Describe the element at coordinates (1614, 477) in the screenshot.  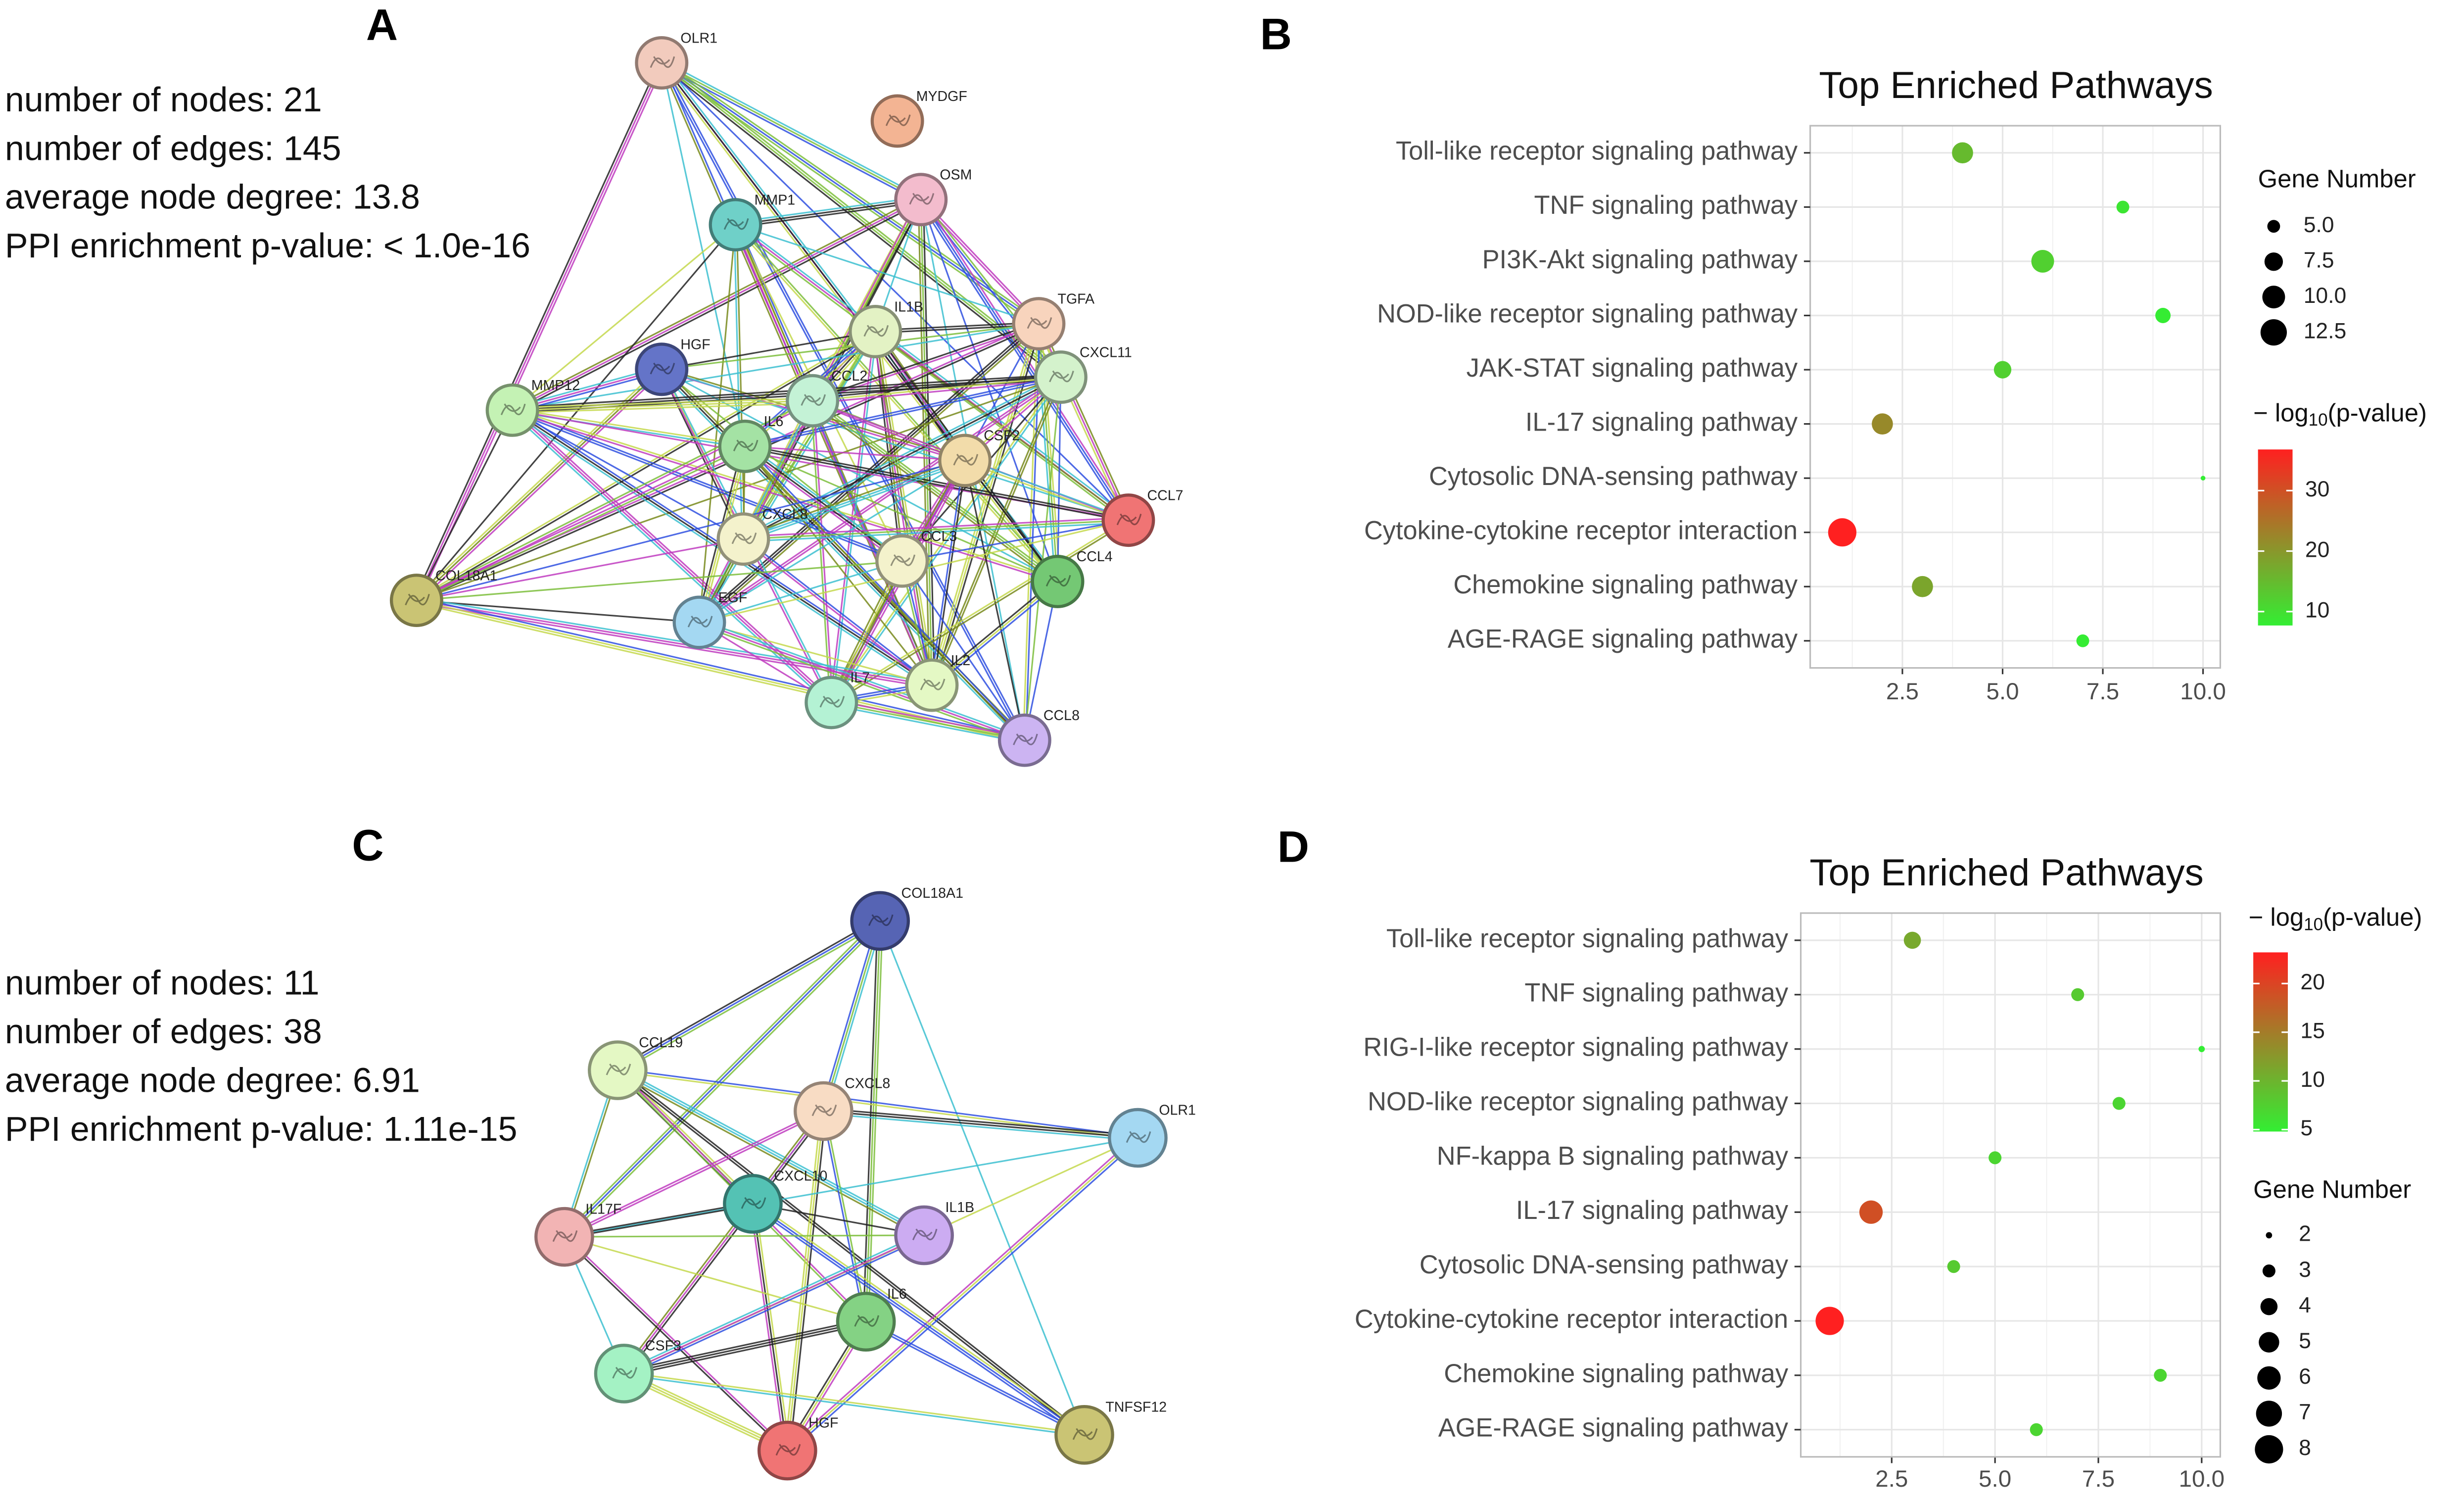
I see `y-tick-label: Cytosolic DNA-sensing pathway` at that location.